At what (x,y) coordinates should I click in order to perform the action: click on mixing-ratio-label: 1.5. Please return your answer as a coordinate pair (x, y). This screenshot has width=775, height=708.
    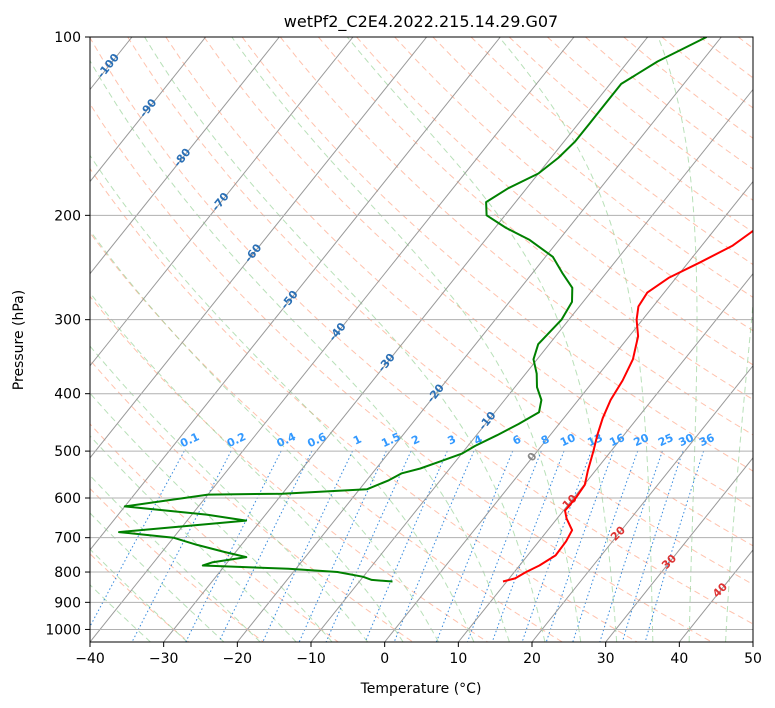
    Looking at the image, I should click on (390, 440).